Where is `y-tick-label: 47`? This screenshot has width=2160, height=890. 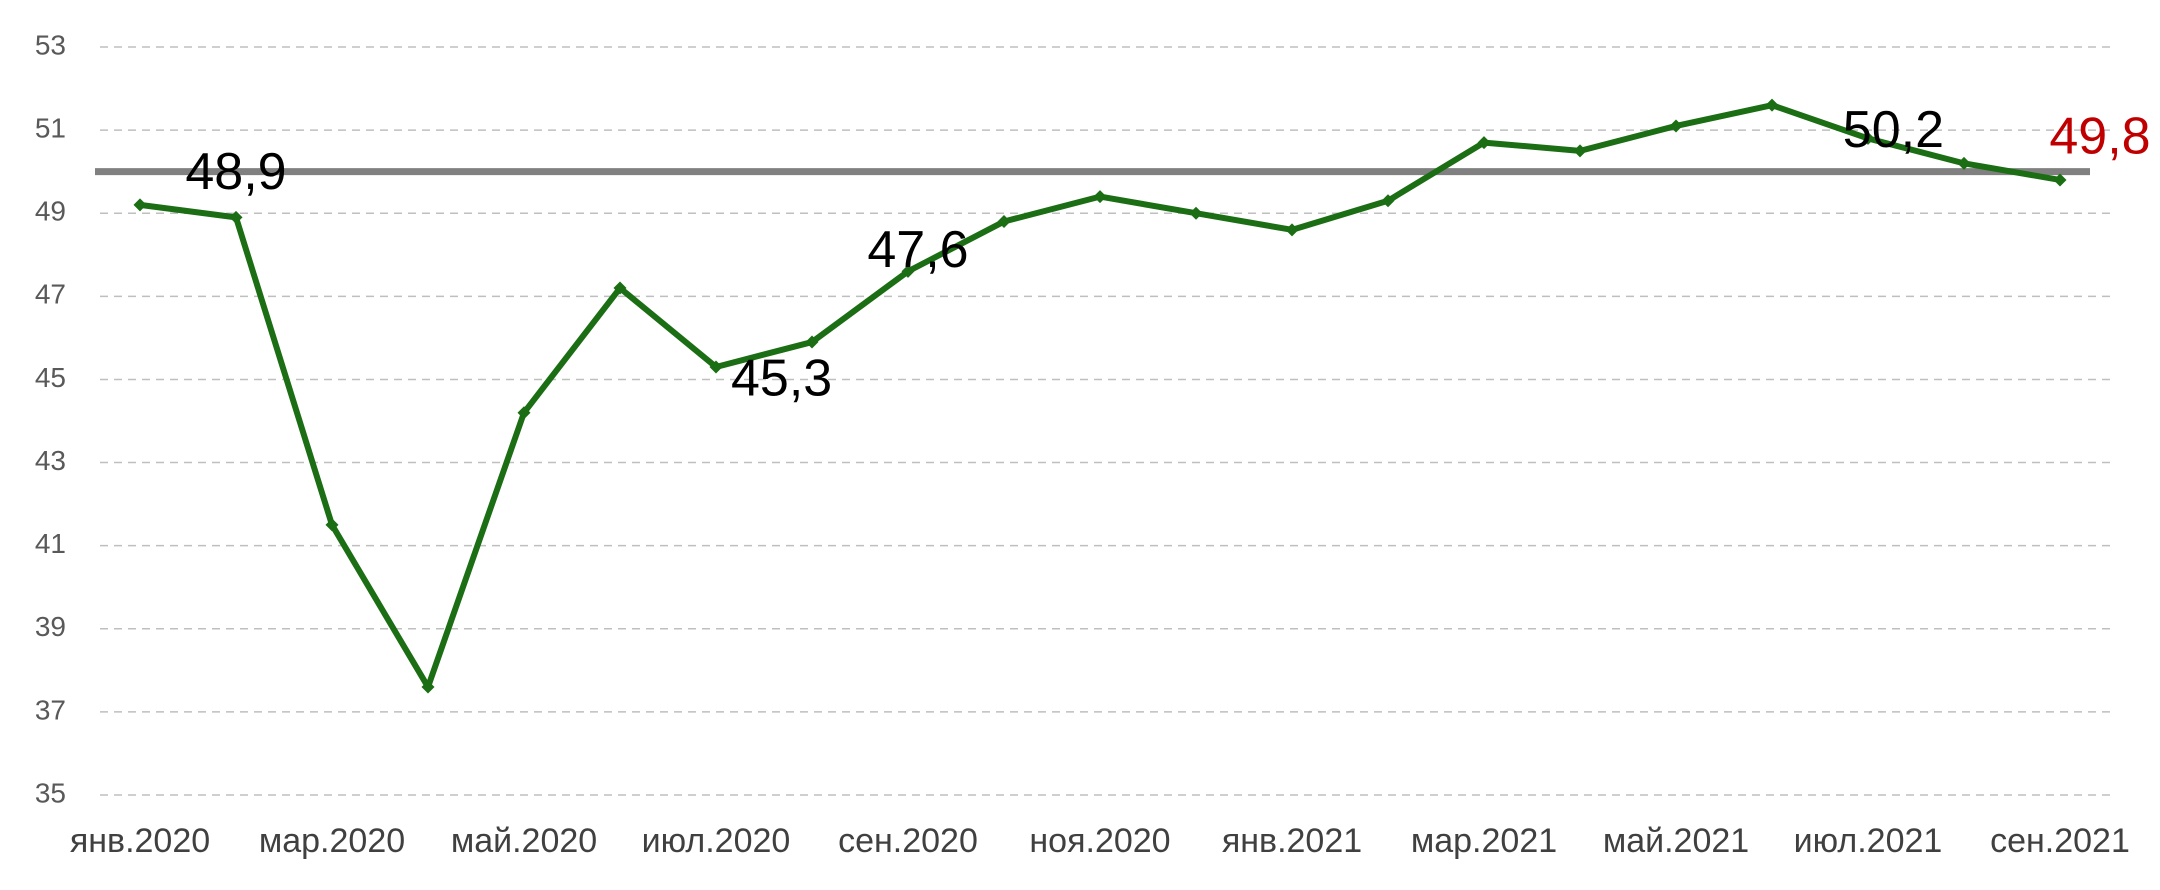 y-tick-label: 47 is located at coordinates (50, 294).